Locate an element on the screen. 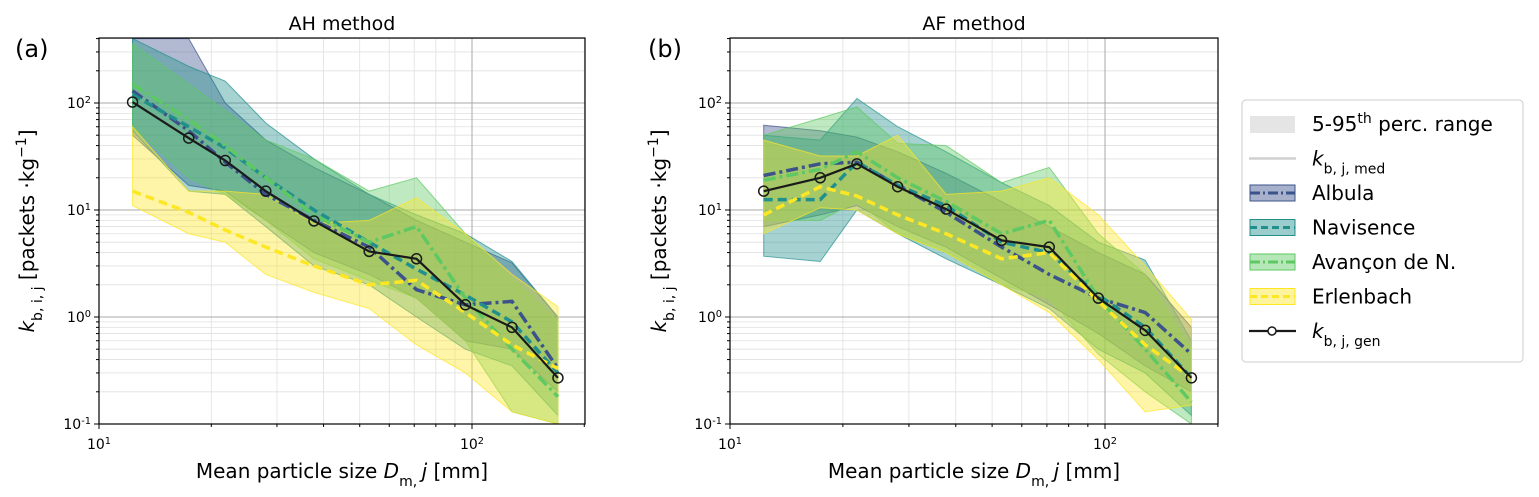 Image resolution: width=1539 pixels, height=497 pixels. legend-item: kb, j, gen is located at coordinates (1315, 334).